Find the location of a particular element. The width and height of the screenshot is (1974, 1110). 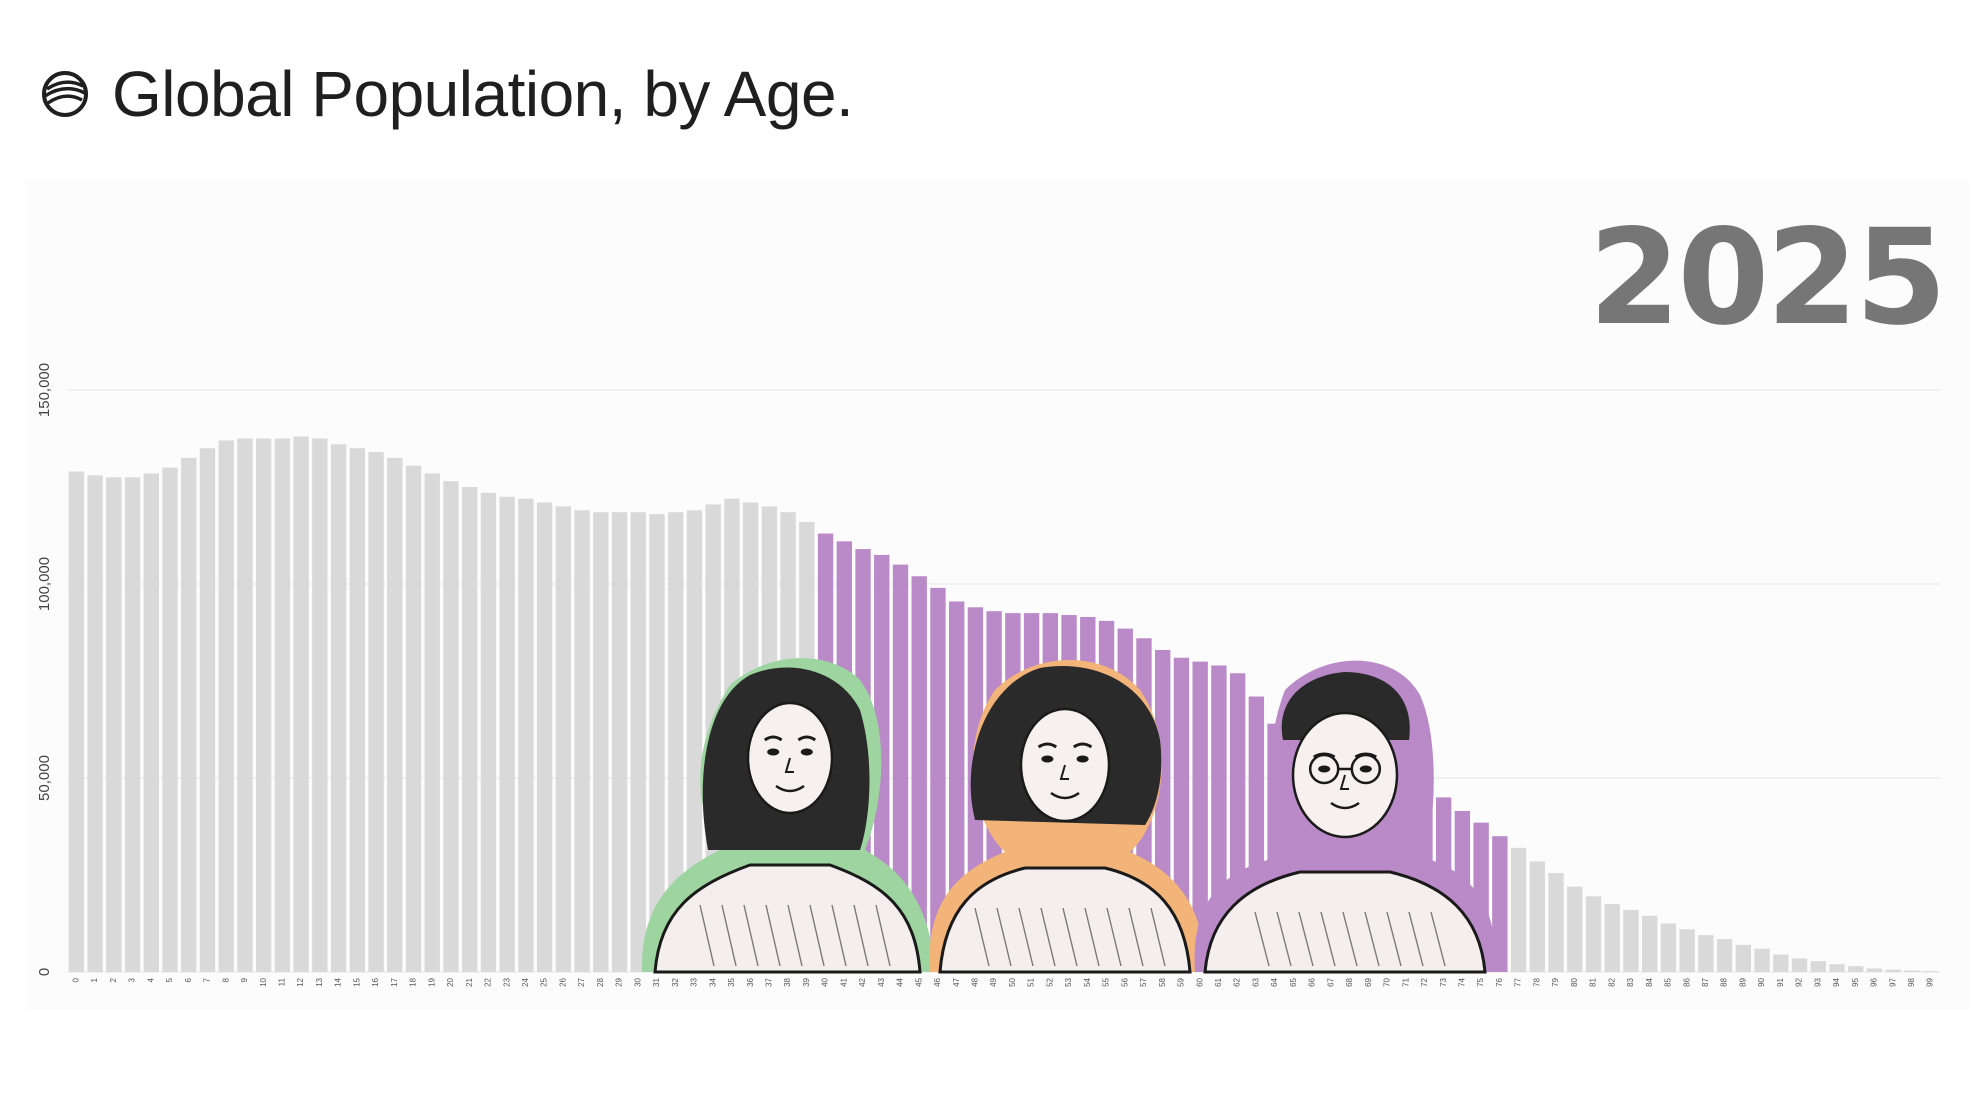

globe-icon is located at coordinates (65, 94).